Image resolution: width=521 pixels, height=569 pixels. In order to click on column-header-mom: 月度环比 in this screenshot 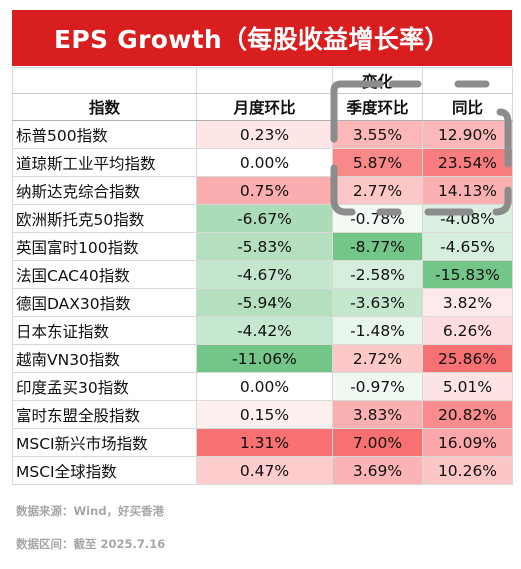, I will do `click(264, 107)`.